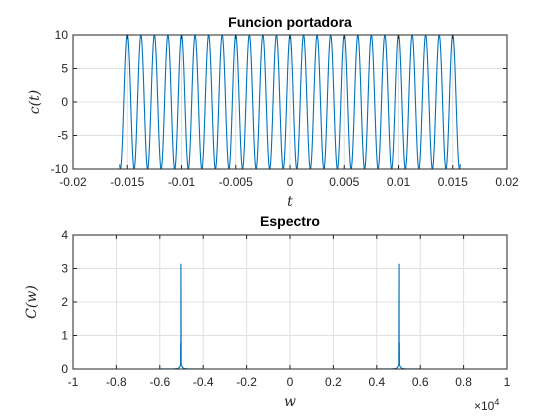  I want to click on spectrum-ytick-label: 4, so click(64, 235).